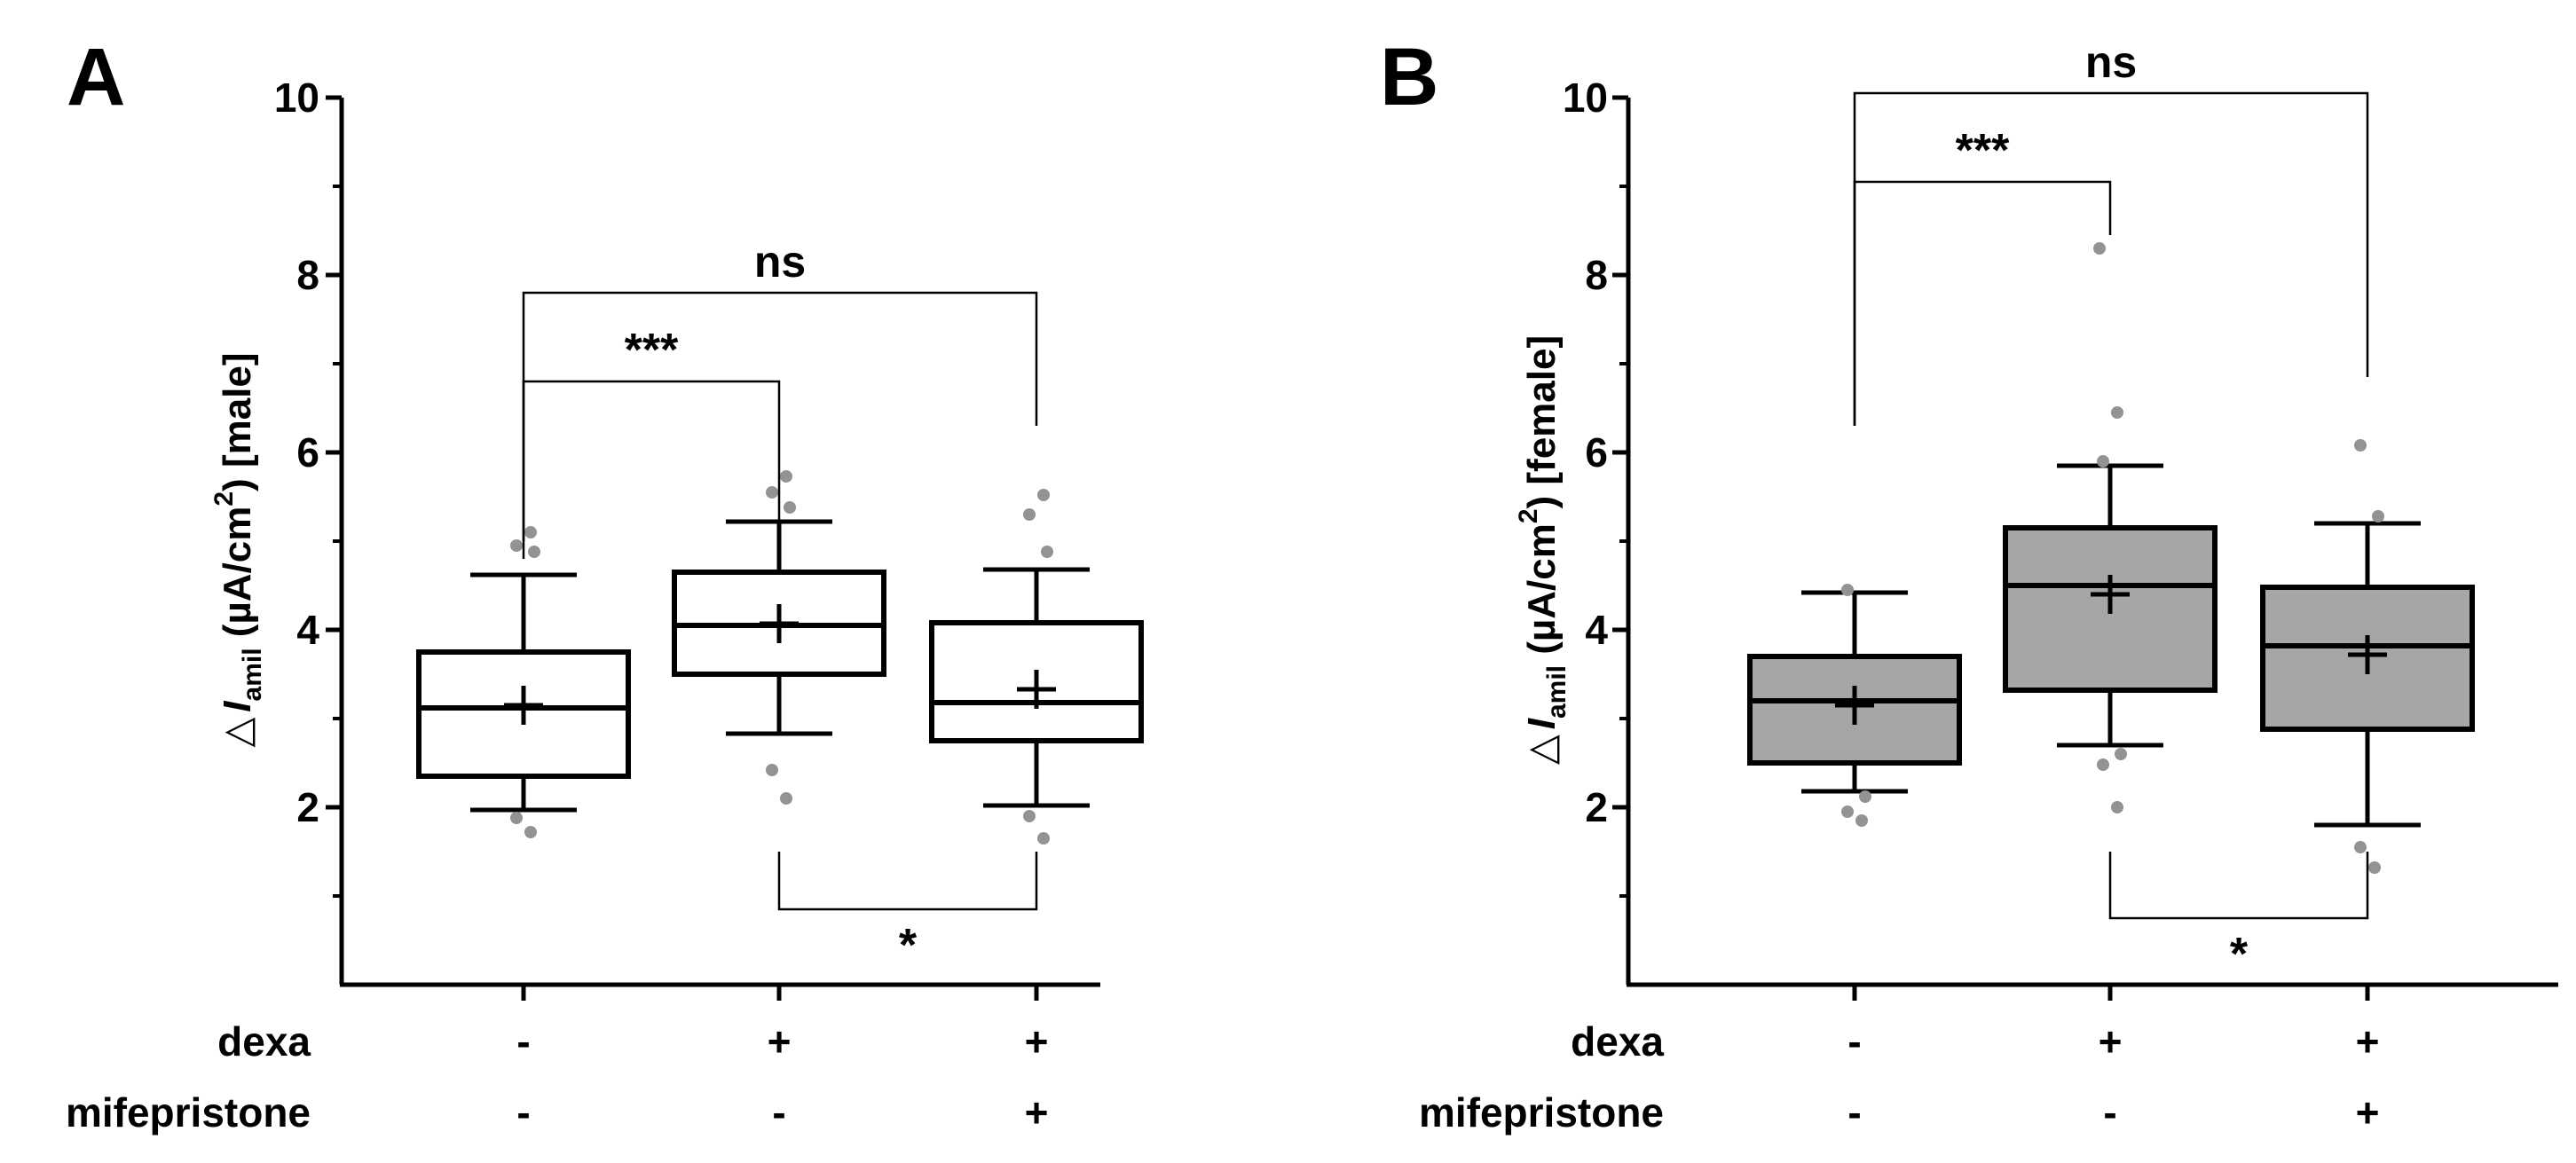  I want to click on significance-bracket: ***, so click(1982, 275).